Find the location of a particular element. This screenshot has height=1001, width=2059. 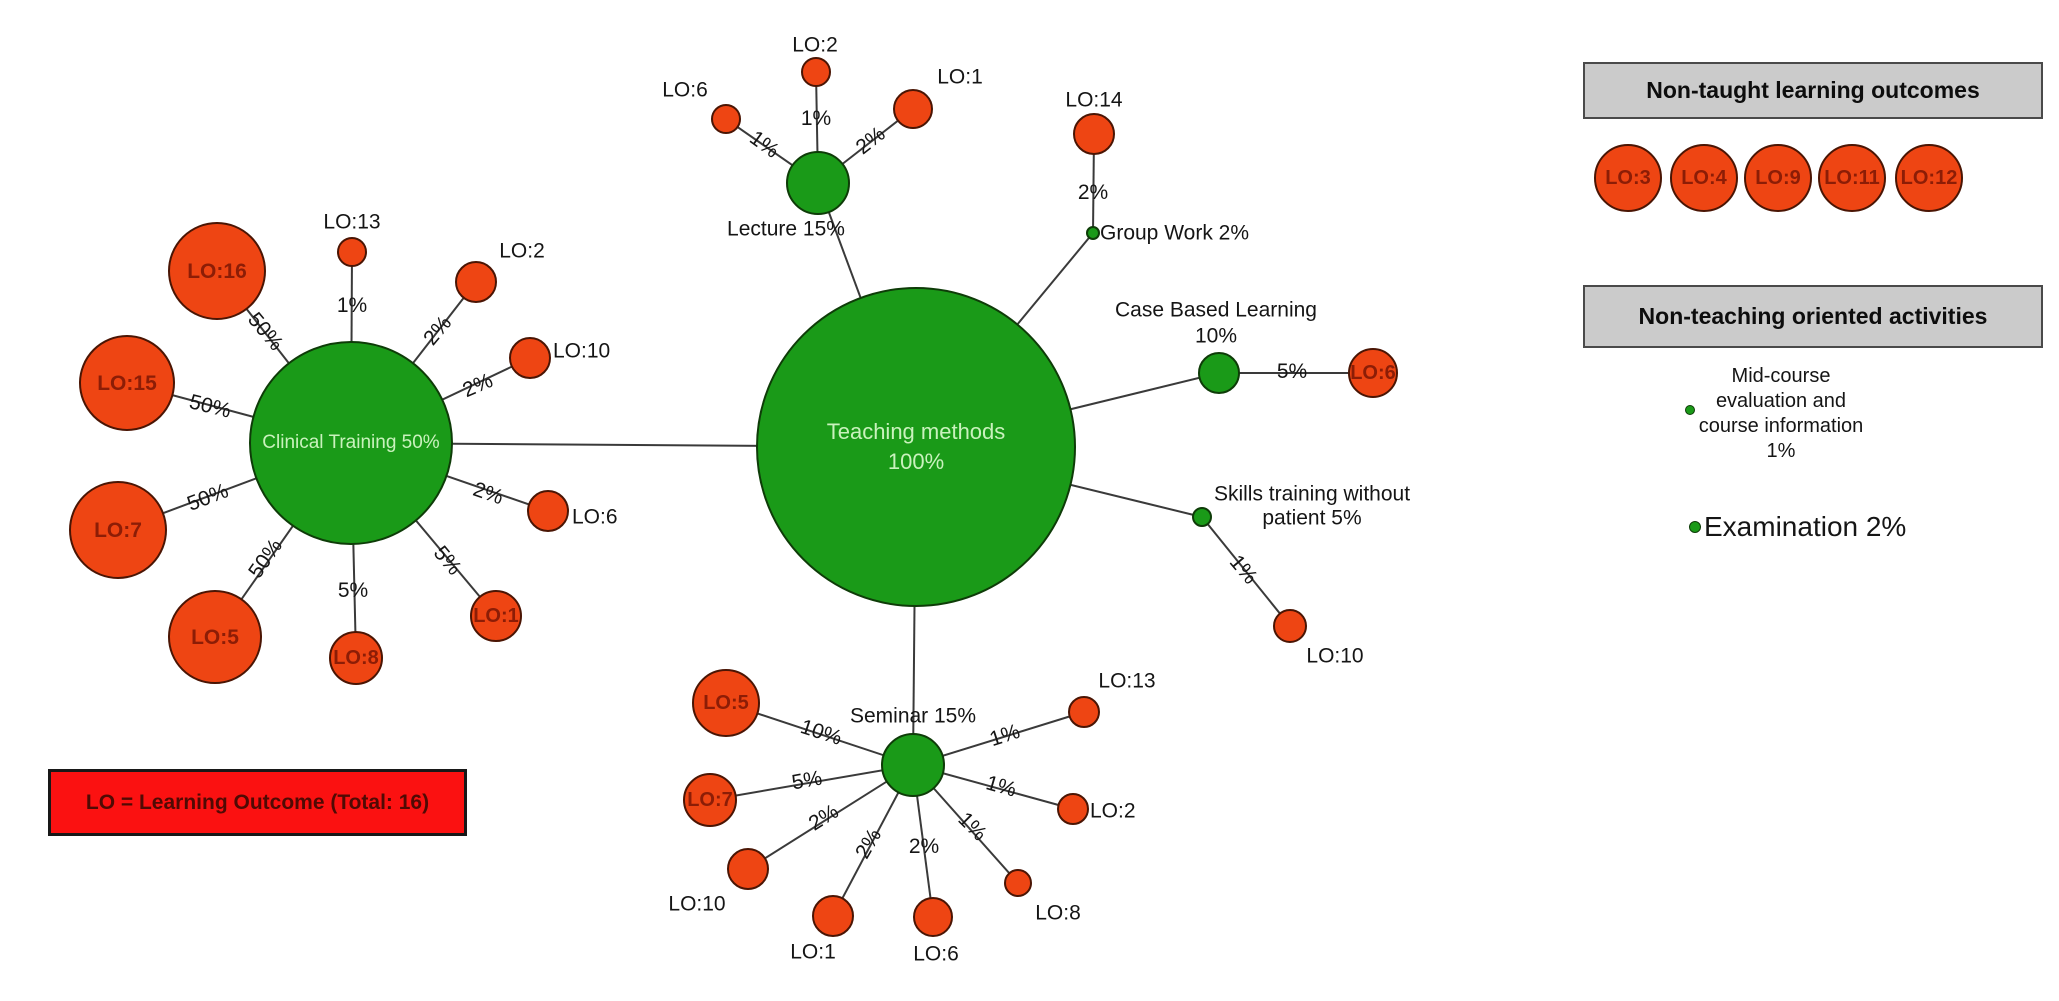

skills-label-line2: patient 5% is located at coordinates (1312, 518).